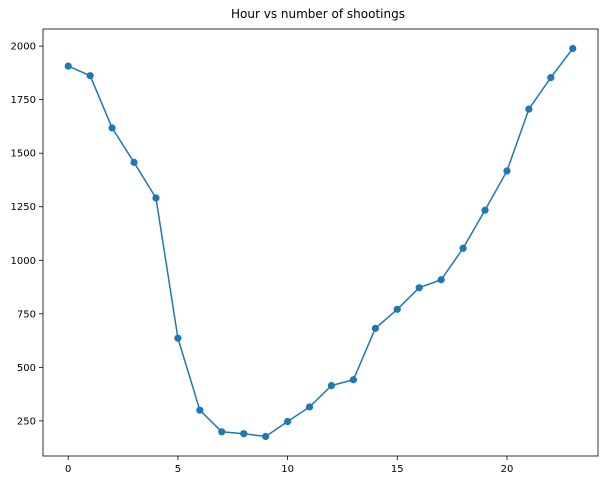  What do you see at coordinates (397, 469) in the screenshot?
I see `x-tick-label: 15` at bounding box center [397, 469].